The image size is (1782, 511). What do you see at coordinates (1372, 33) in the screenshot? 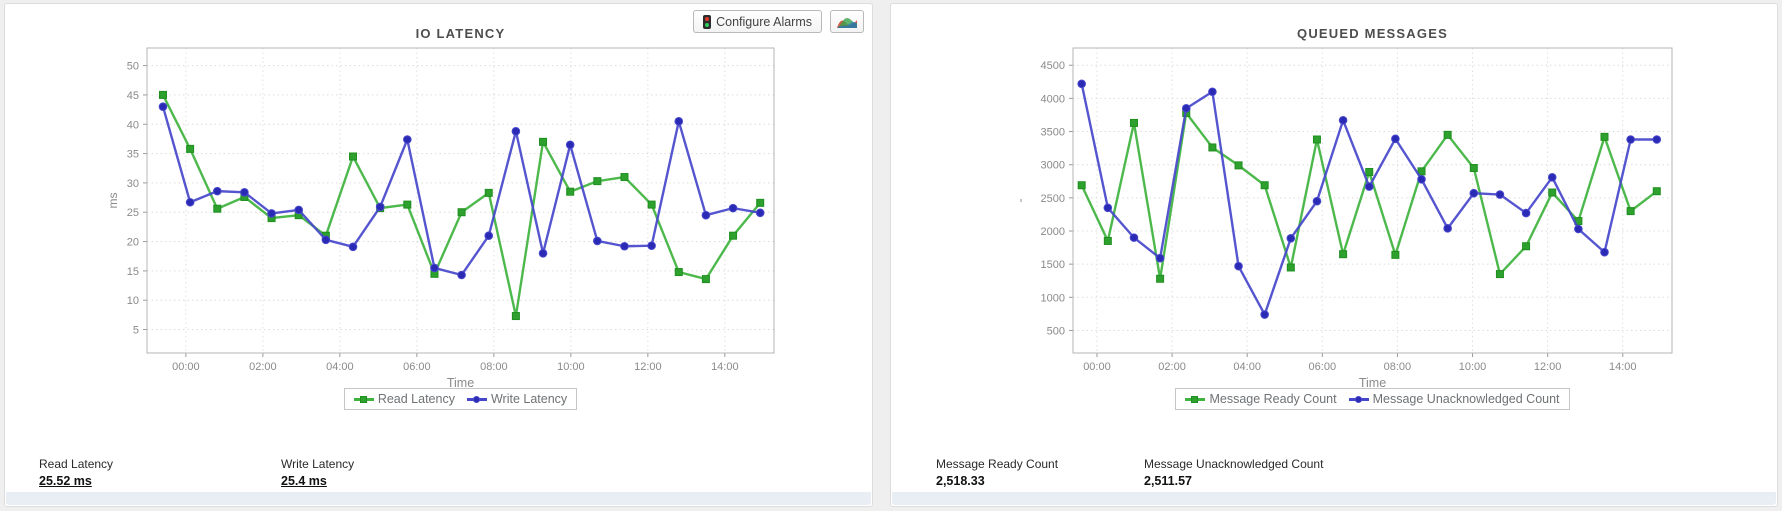
I see `chart-title-queued-messages: QUEUED MESSAGES` at bounding box center [1372, 33].